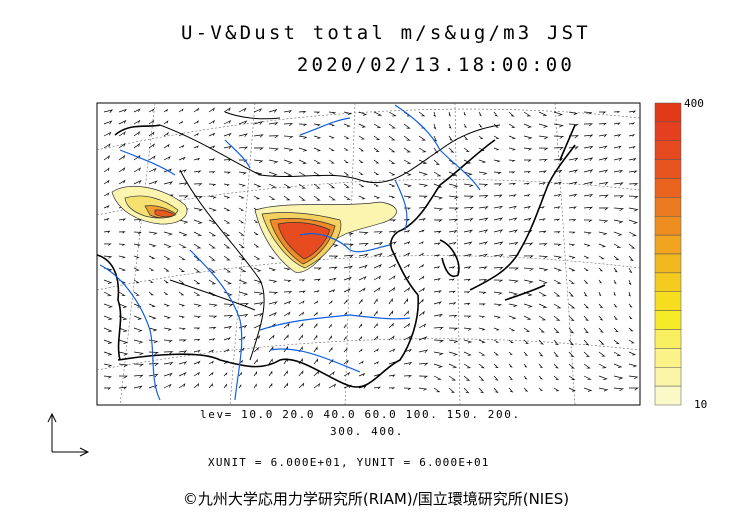  I want to click on colorbar-max-label: 400, so click(694, 103).